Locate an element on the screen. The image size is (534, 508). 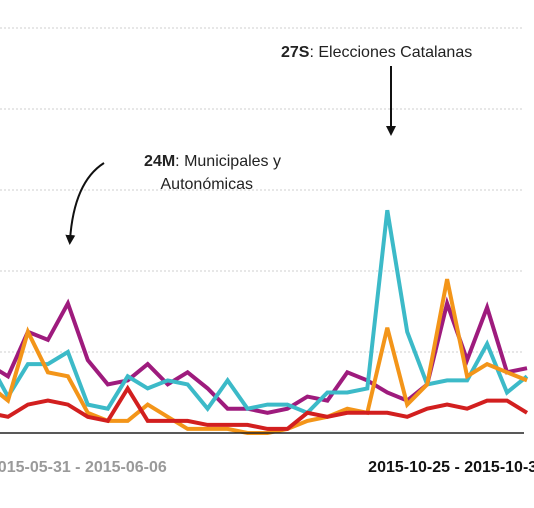
annotation-24m-line1: 24M: Municipales y is located at coordinates (212, 161).